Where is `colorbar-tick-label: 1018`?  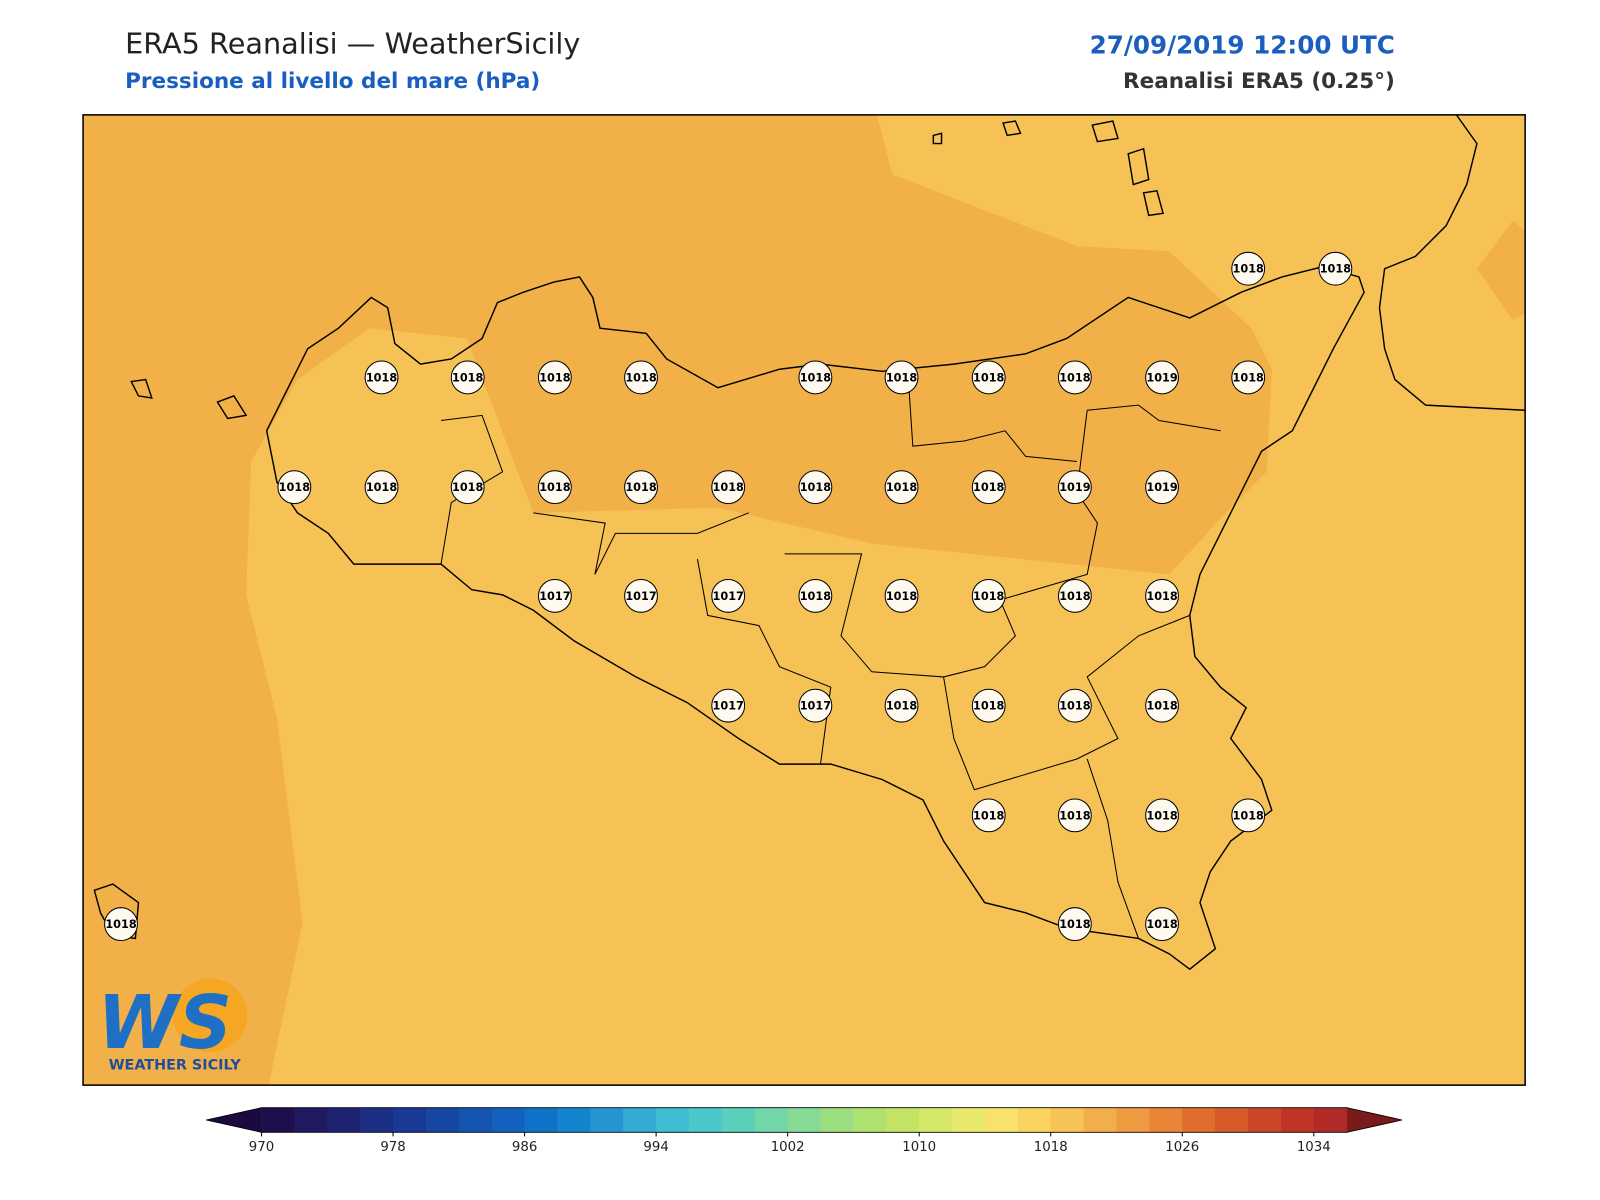
colorbar-tick-label: 1018 is located at coordinates (1051, 1147).